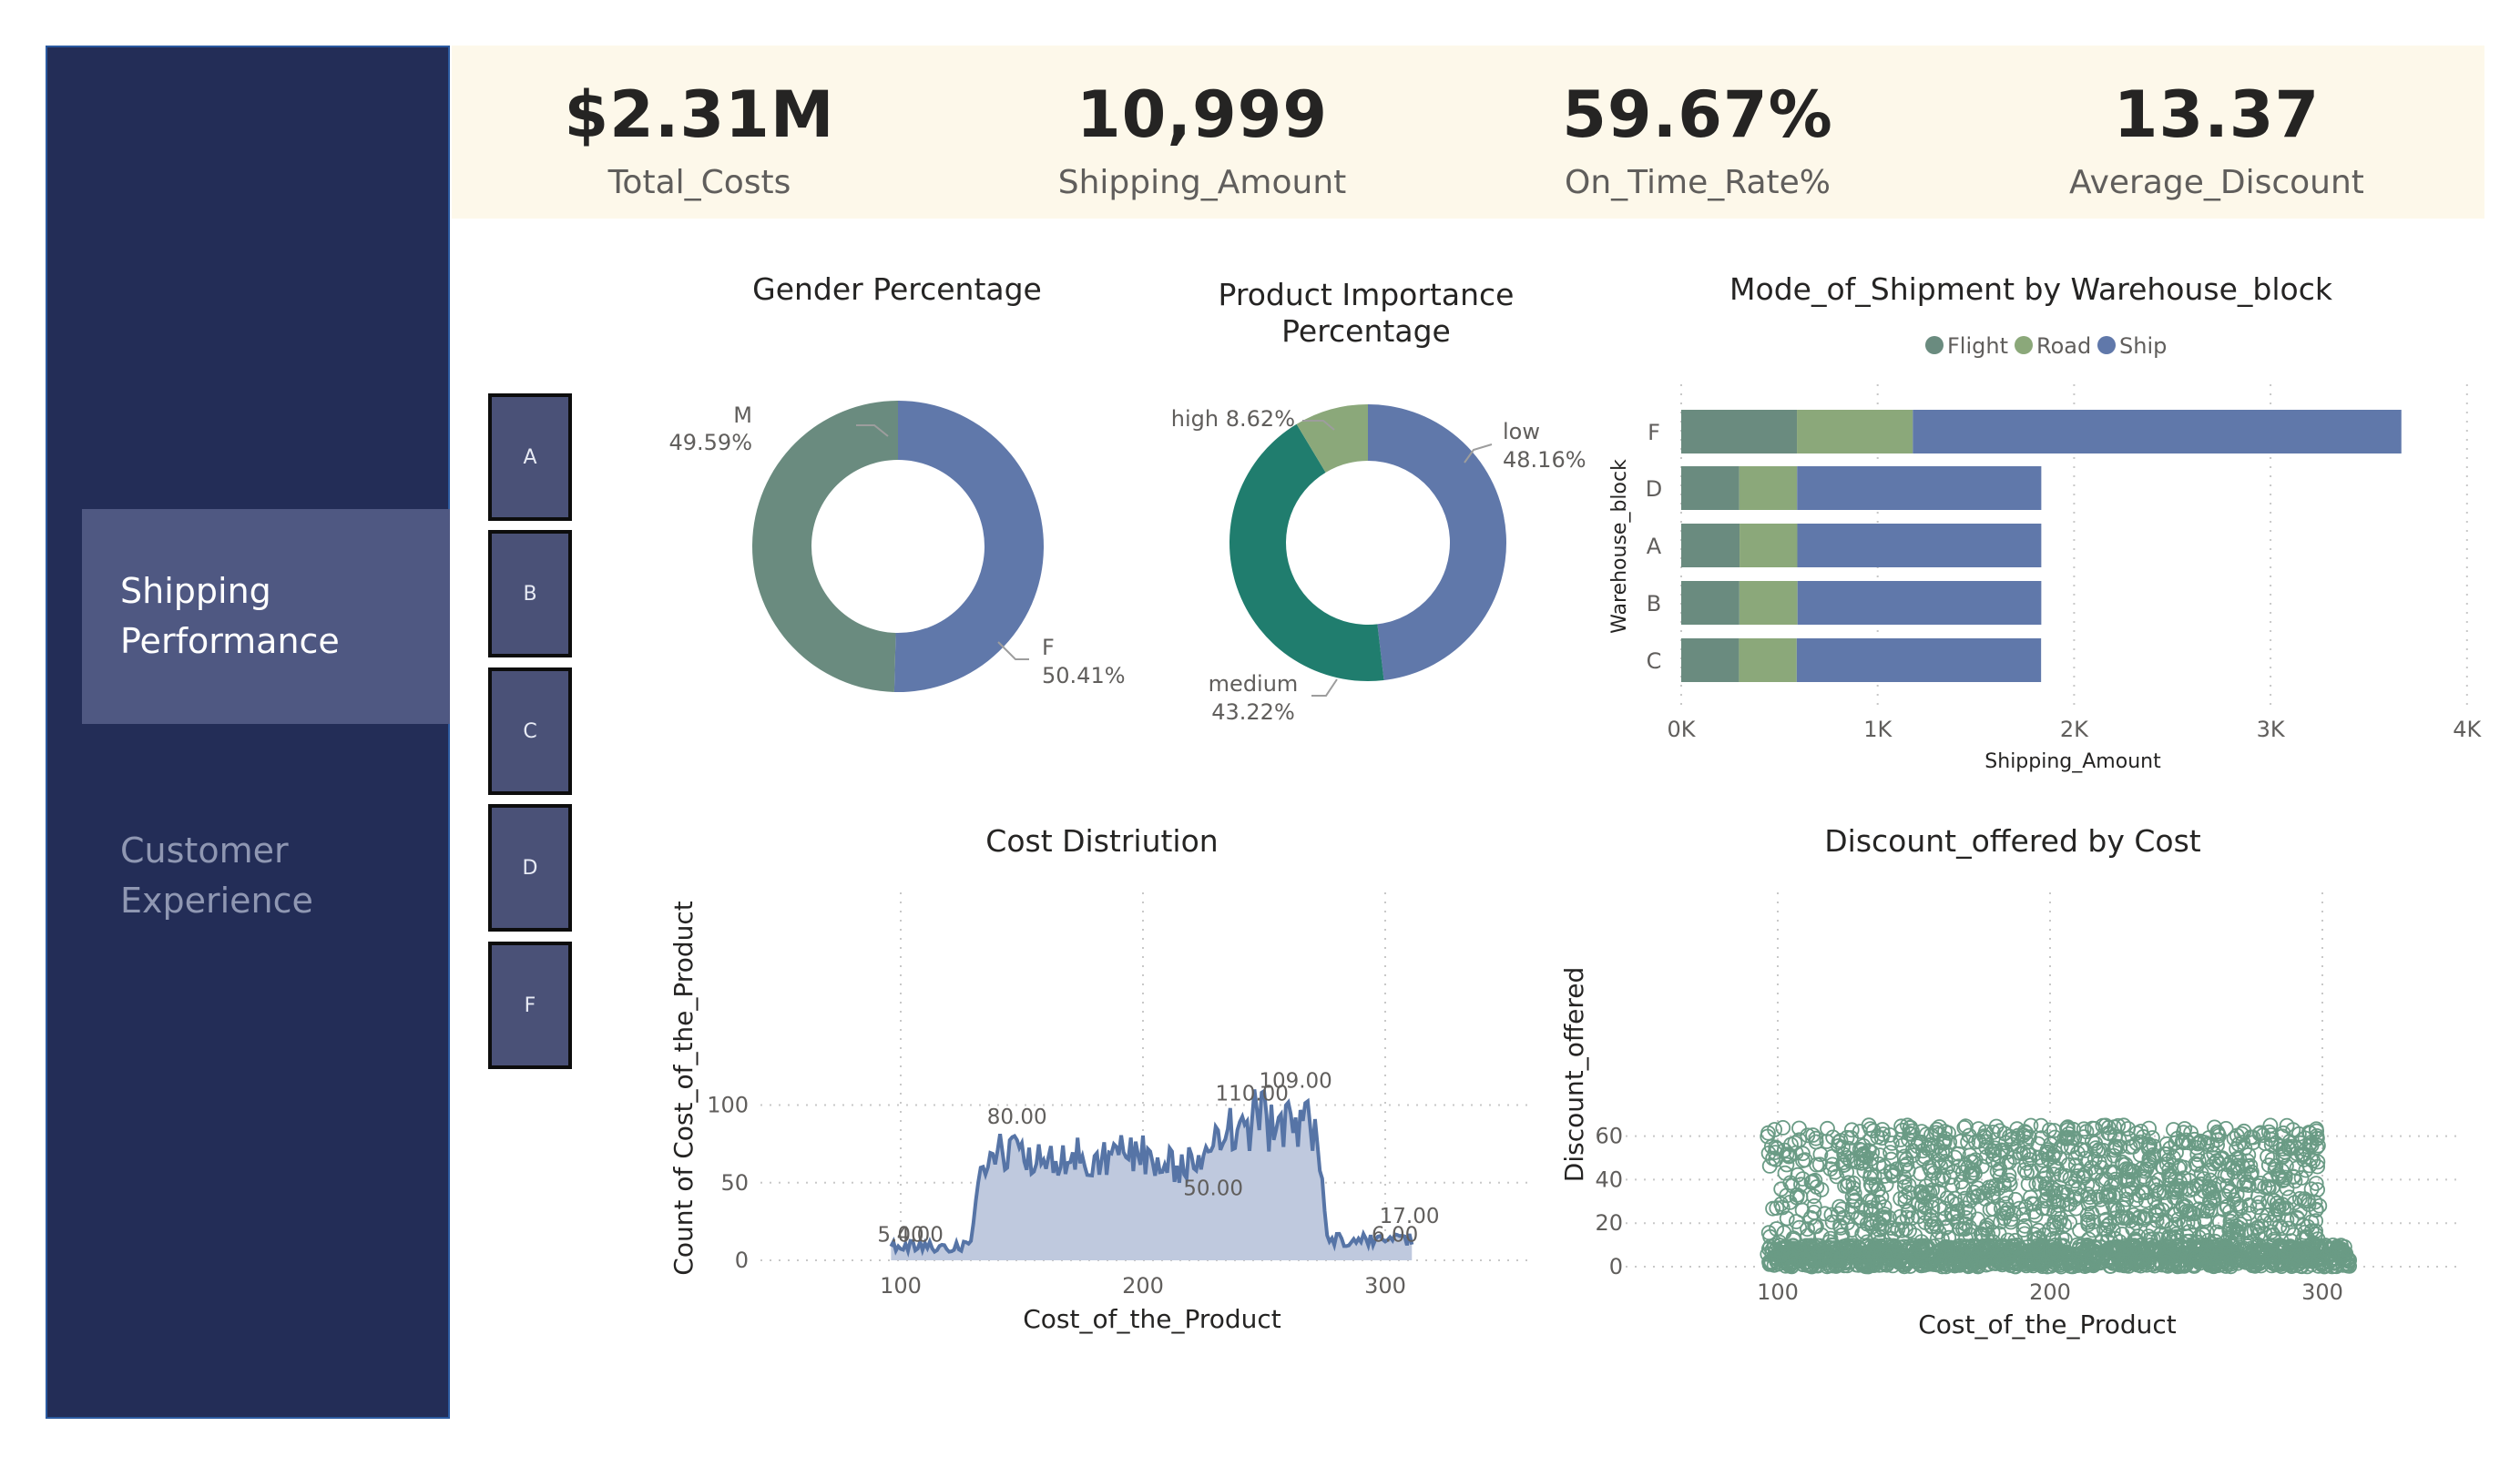 The image size is (2520, 1457). I want to click on bar-ship-F, so click(2157, 431).